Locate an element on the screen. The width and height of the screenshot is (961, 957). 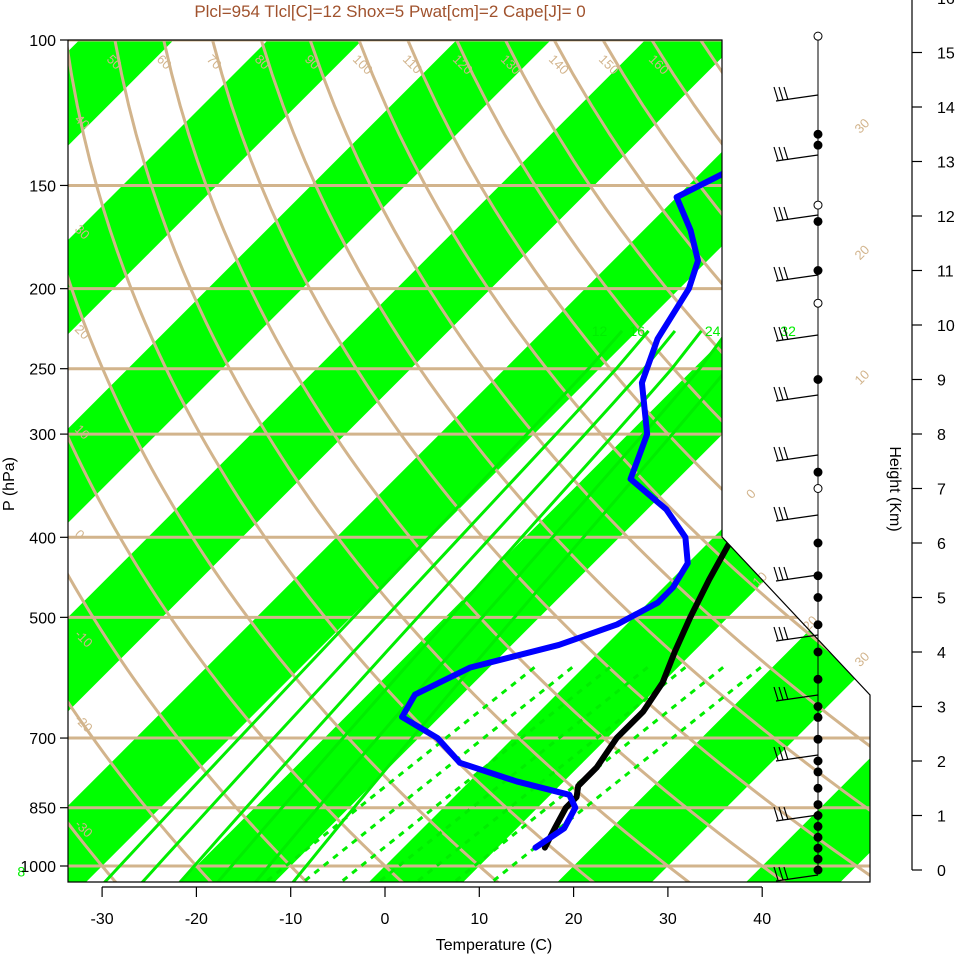
mixing-ratio-label: 12 is located at coordinates (600, 331).